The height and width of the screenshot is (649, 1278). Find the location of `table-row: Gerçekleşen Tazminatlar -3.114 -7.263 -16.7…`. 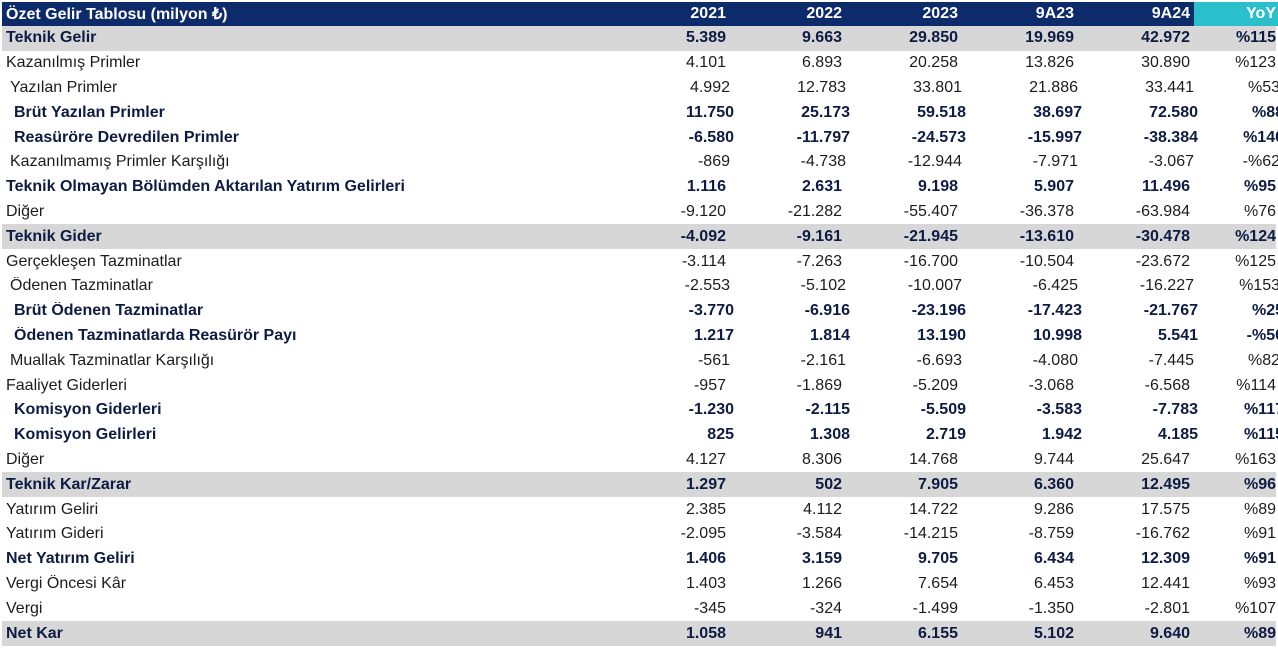

table-row: Gerçekleşen Tazminatlar -3.114 -7.263 -16.7… is located at coordinates (639, 261).